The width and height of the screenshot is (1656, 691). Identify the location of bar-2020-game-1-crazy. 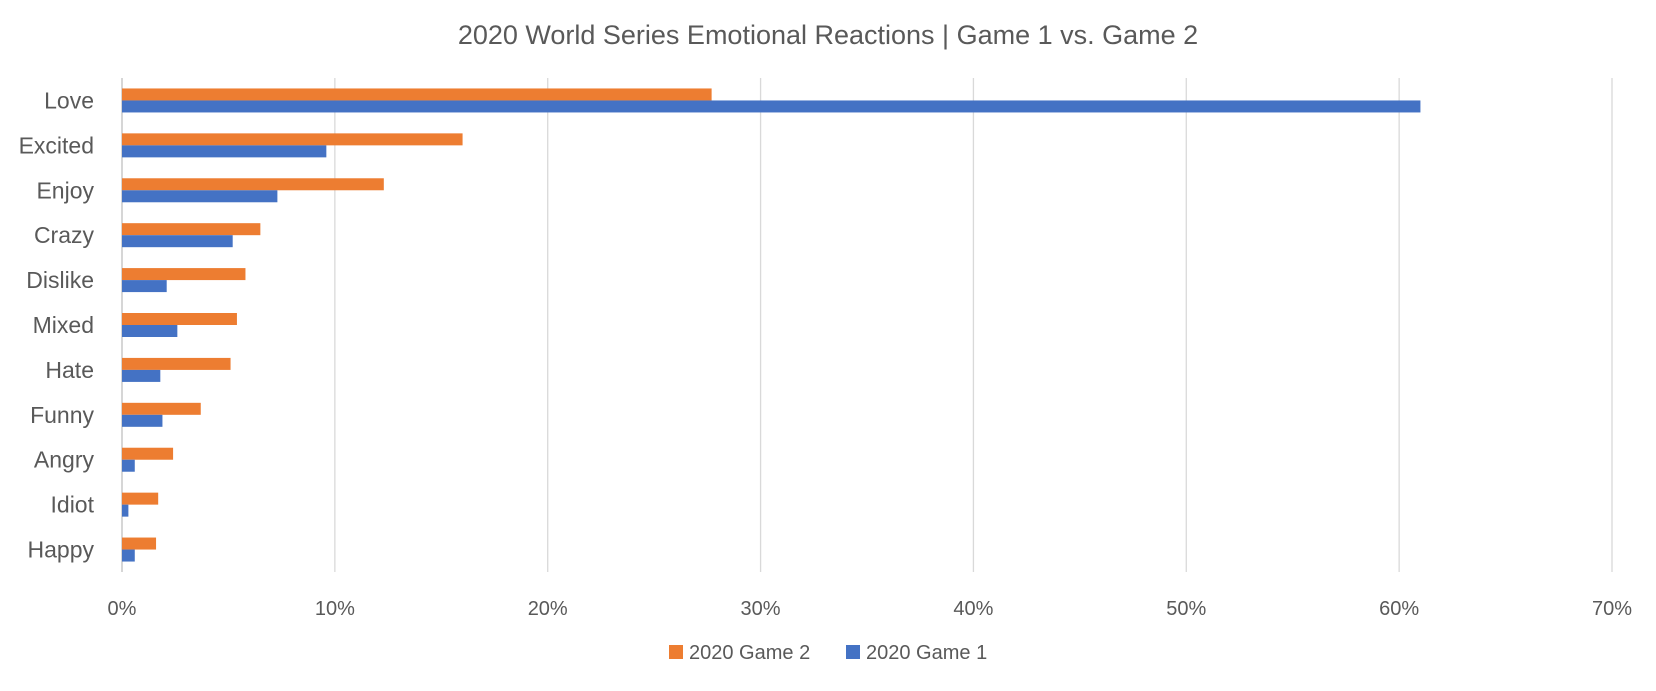
(177, 241).